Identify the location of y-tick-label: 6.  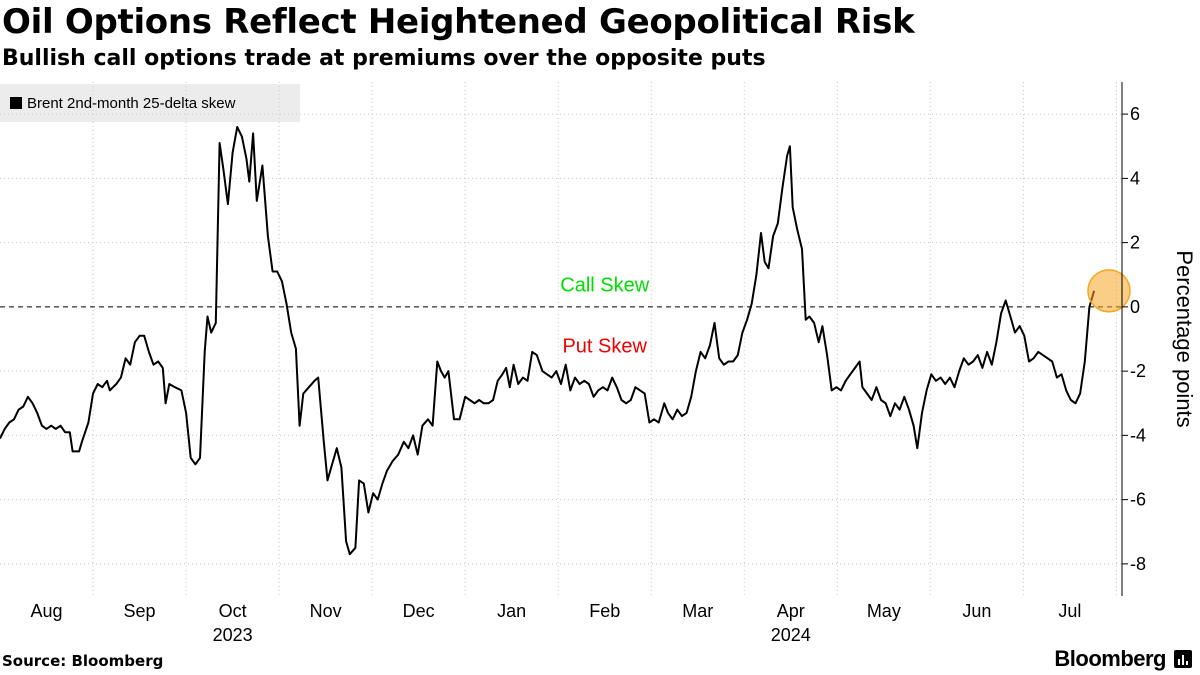
(1135, 114).